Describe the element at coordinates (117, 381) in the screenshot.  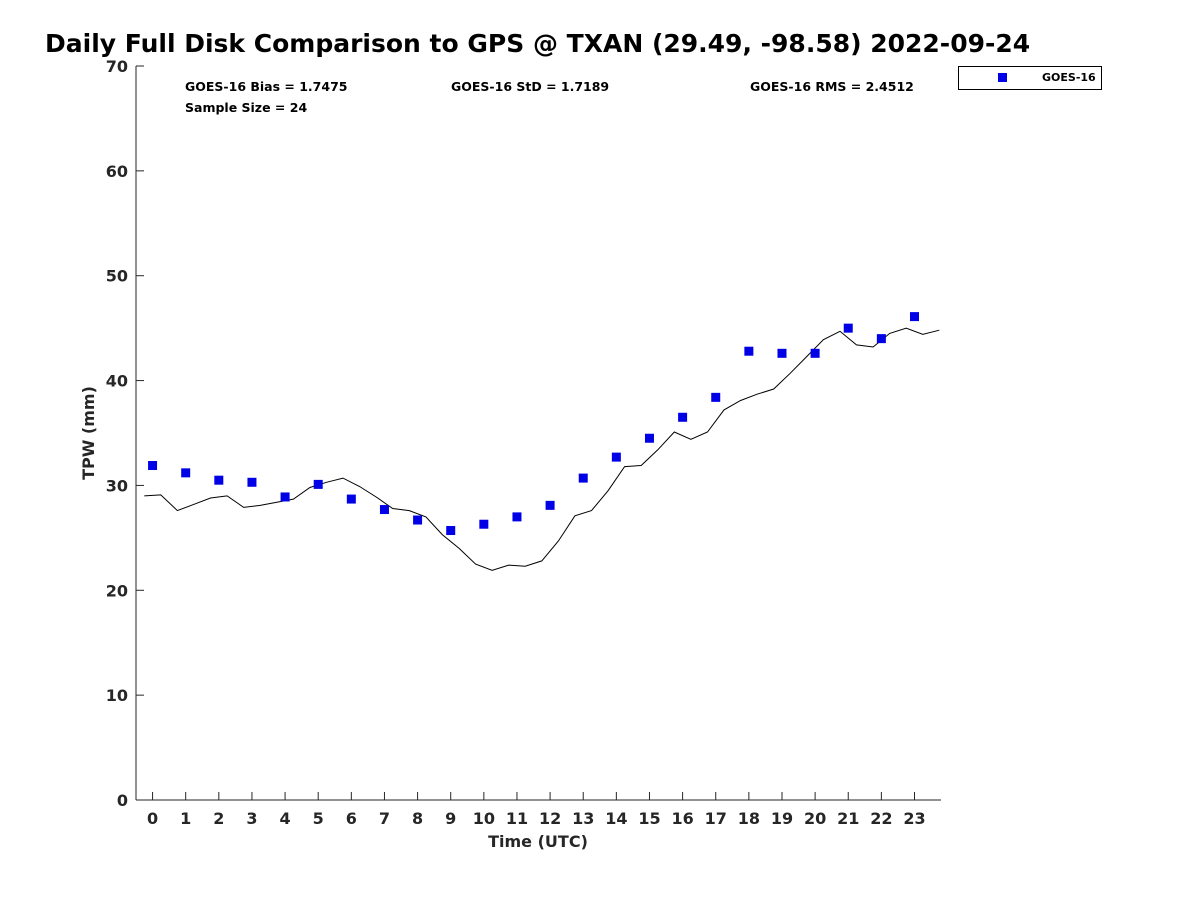
I see `y-tick-label: 40` at that location.